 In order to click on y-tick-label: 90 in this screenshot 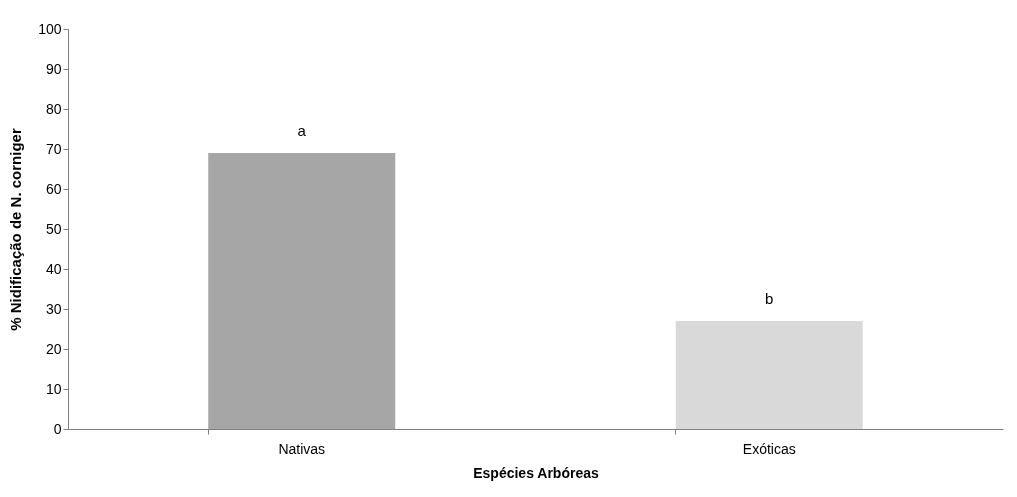, I will do `click(53, 68)`.